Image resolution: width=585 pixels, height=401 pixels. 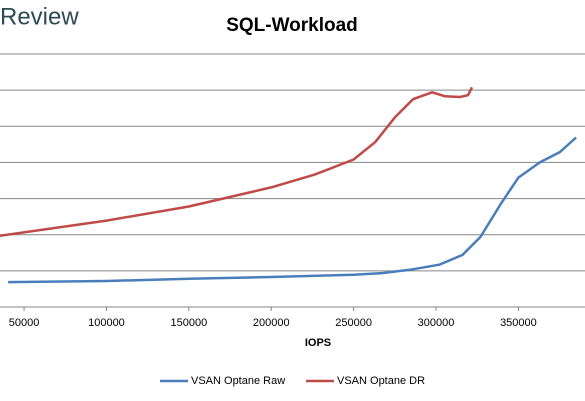 What do you see at coordinates (188, 323) in the screenshot?
I see `x-tick-label: 150000` at bounding box center [188, 323].